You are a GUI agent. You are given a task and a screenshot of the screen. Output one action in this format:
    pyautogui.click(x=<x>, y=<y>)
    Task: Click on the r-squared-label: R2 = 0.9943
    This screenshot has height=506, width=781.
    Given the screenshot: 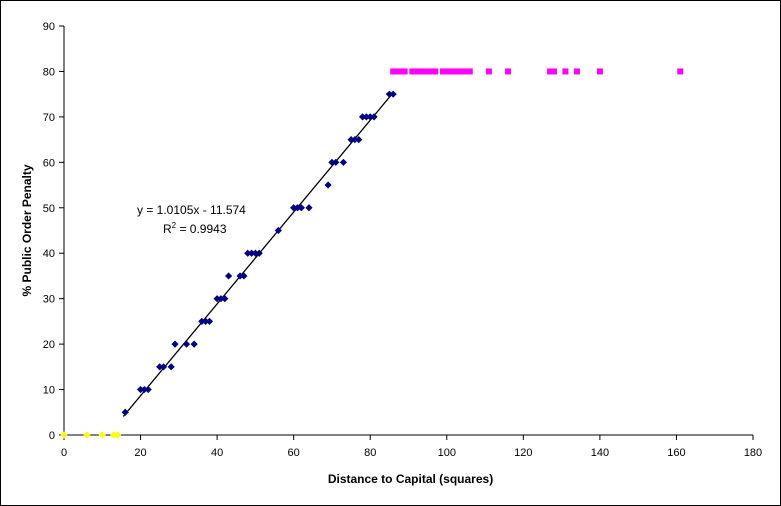 What is the action you would take?
    pyautogui.click(x=195, y=228)
    